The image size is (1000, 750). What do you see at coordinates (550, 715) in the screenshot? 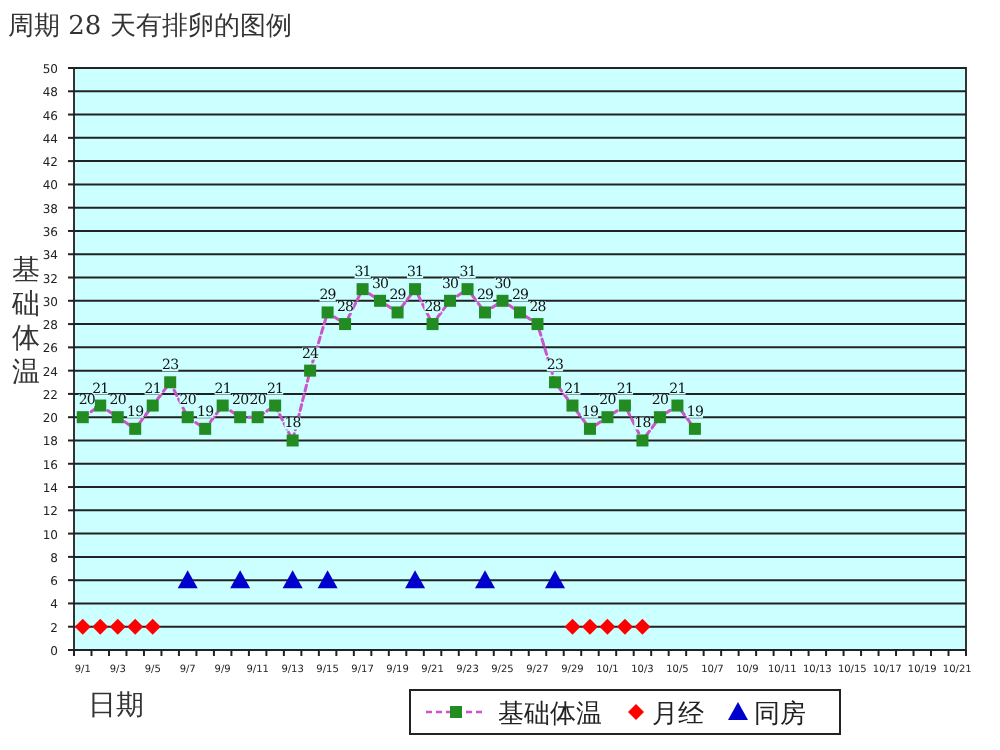
I see `legend-label: 基础体温` at bounding box center [550, 715].